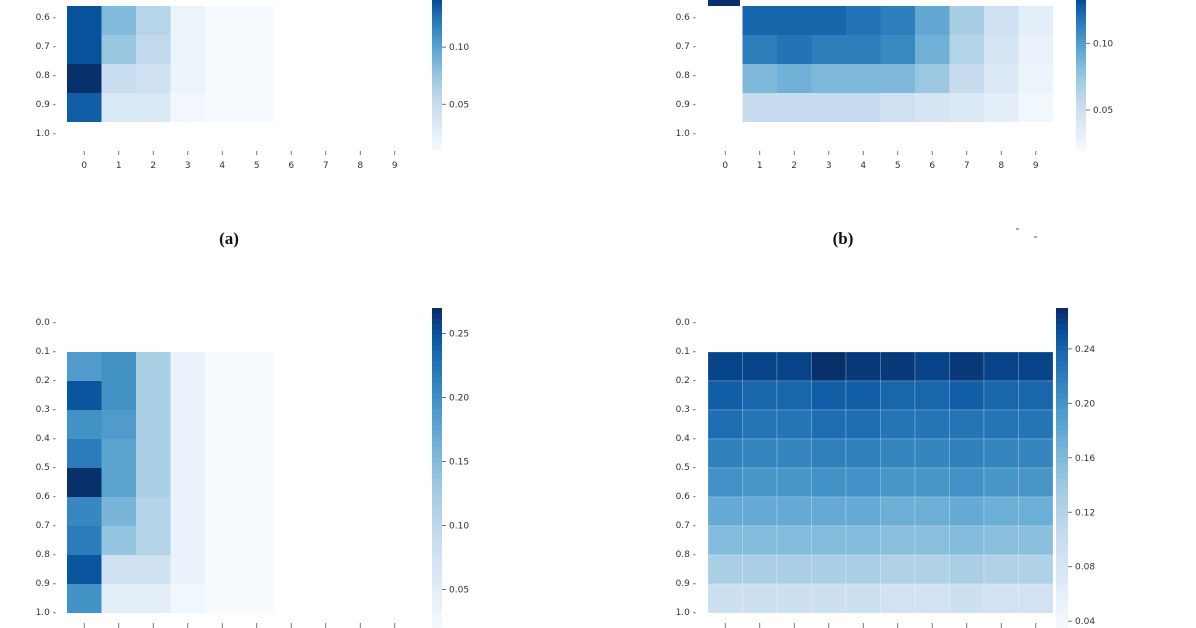  What do you see at coordinates (1036, 166) in the screenshot?
I see `x-tick-label-b: 9` at bounding box center [1036, 166].